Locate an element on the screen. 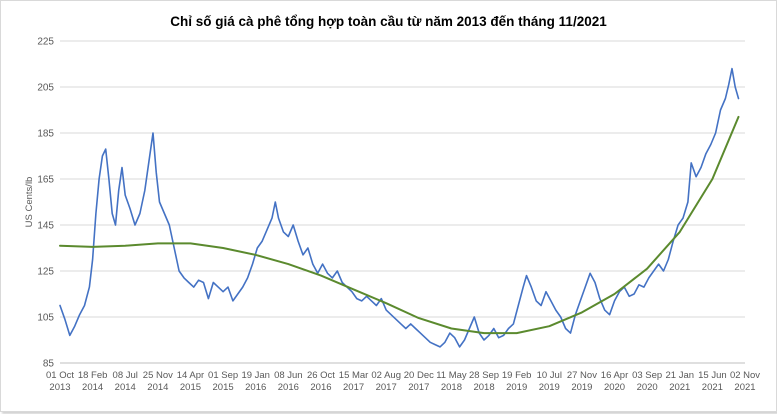 This screenshot has height=414, width=777. x-tick-label: 01 Sep 2015 is located at coordinates (223, 381).